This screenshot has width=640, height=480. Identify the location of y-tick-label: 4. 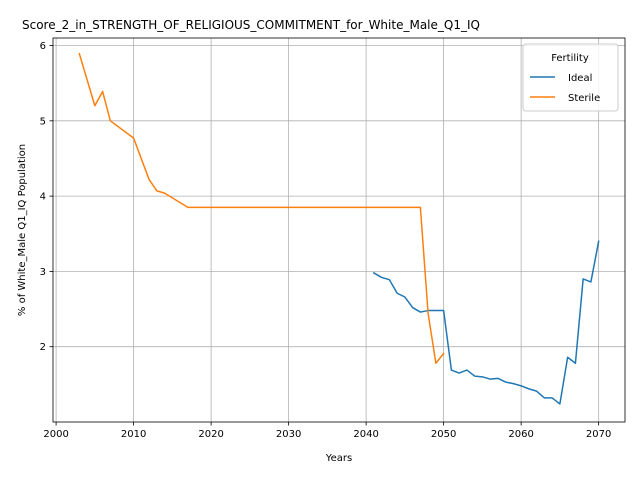
(43, 197).